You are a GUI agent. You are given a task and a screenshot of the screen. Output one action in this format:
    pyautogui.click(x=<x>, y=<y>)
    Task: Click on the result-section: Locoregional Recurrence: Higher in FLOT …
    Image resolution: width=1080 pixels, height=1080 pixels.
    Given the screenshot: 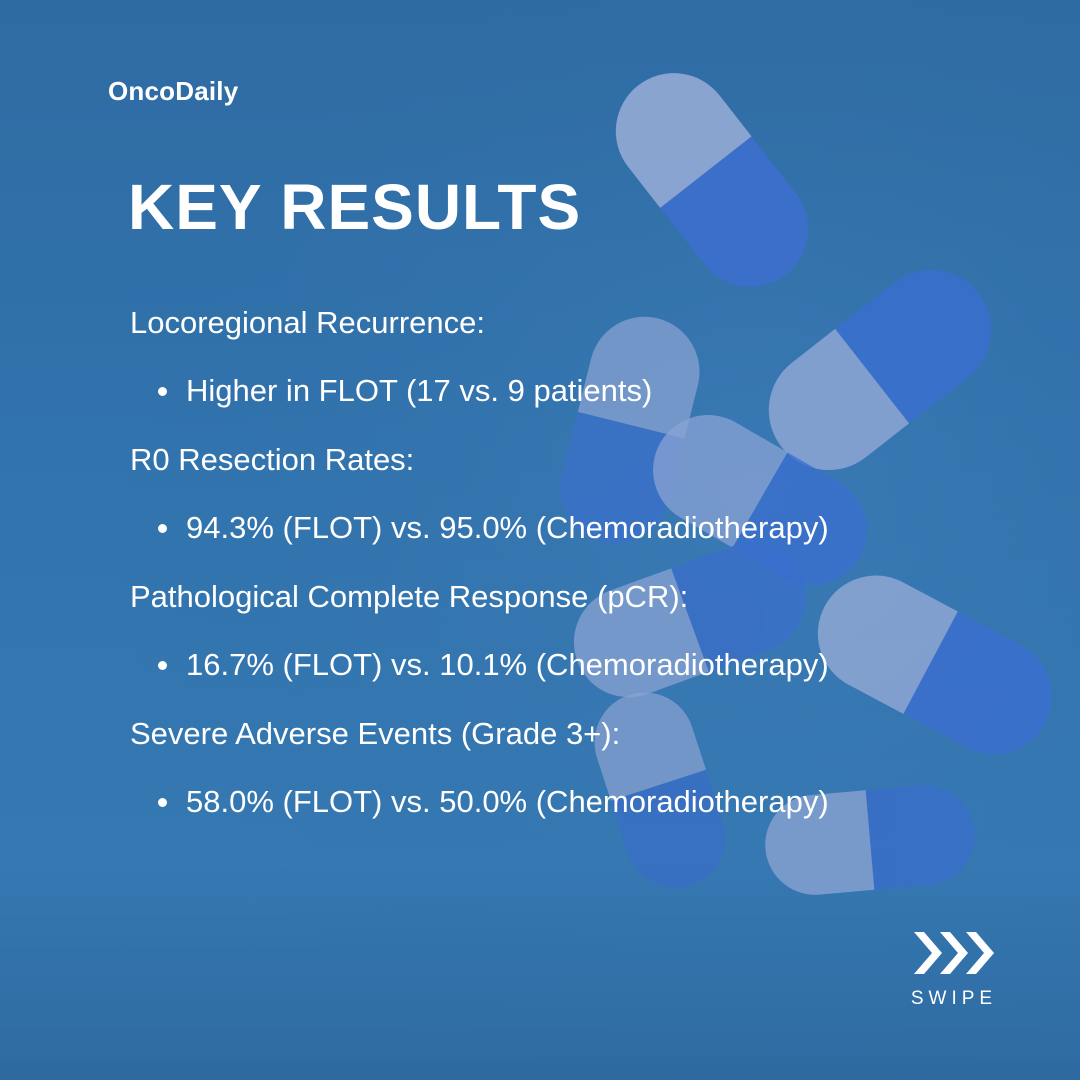 What is the action you would take?
    pyautogui.click(x=580, y=357)
    